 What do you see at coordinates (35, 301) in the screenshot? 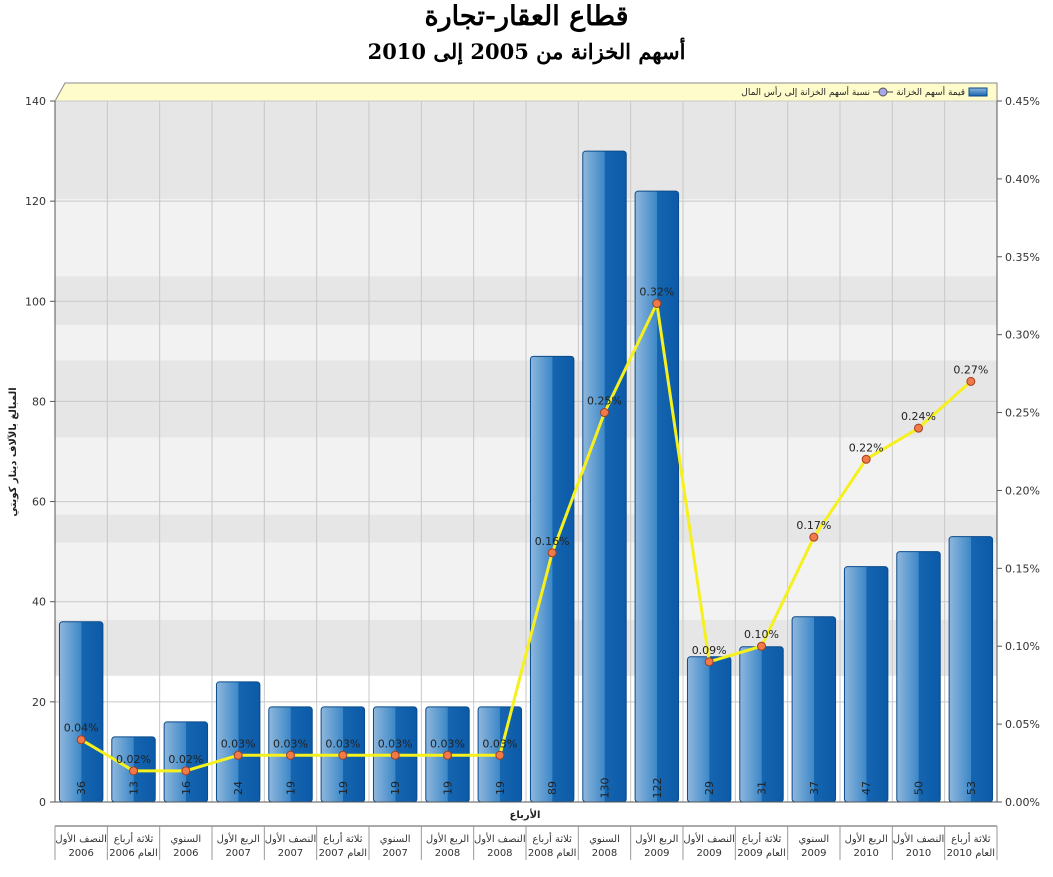
I see `y-tick-label: 100` at bounding box center [35, 301].